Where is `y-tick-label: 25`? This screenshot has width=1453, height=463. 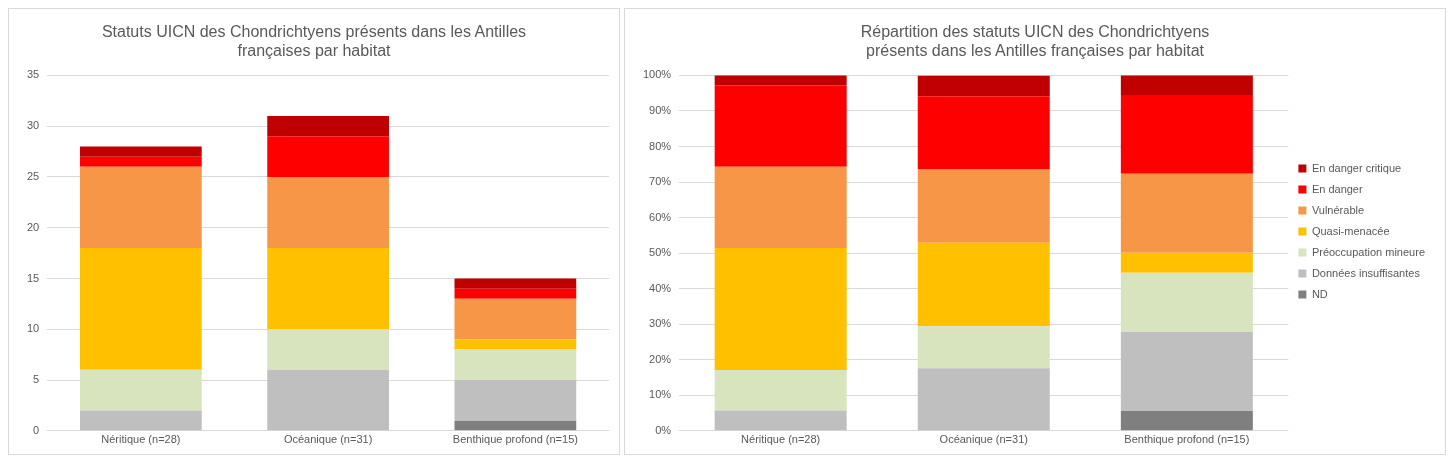
y-tick-label: 25 is located at coordinates (33, 175).